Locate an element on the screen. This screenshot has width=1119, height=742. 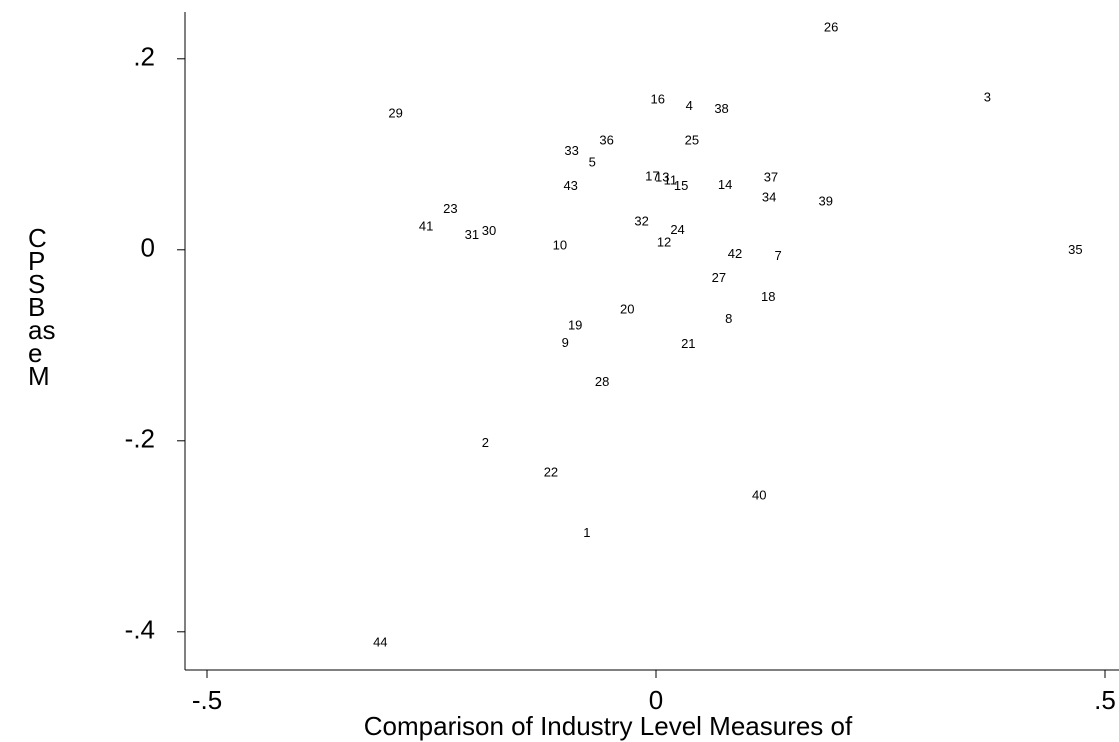
y-axis-title-line: P is located at coordinates (36, 261).